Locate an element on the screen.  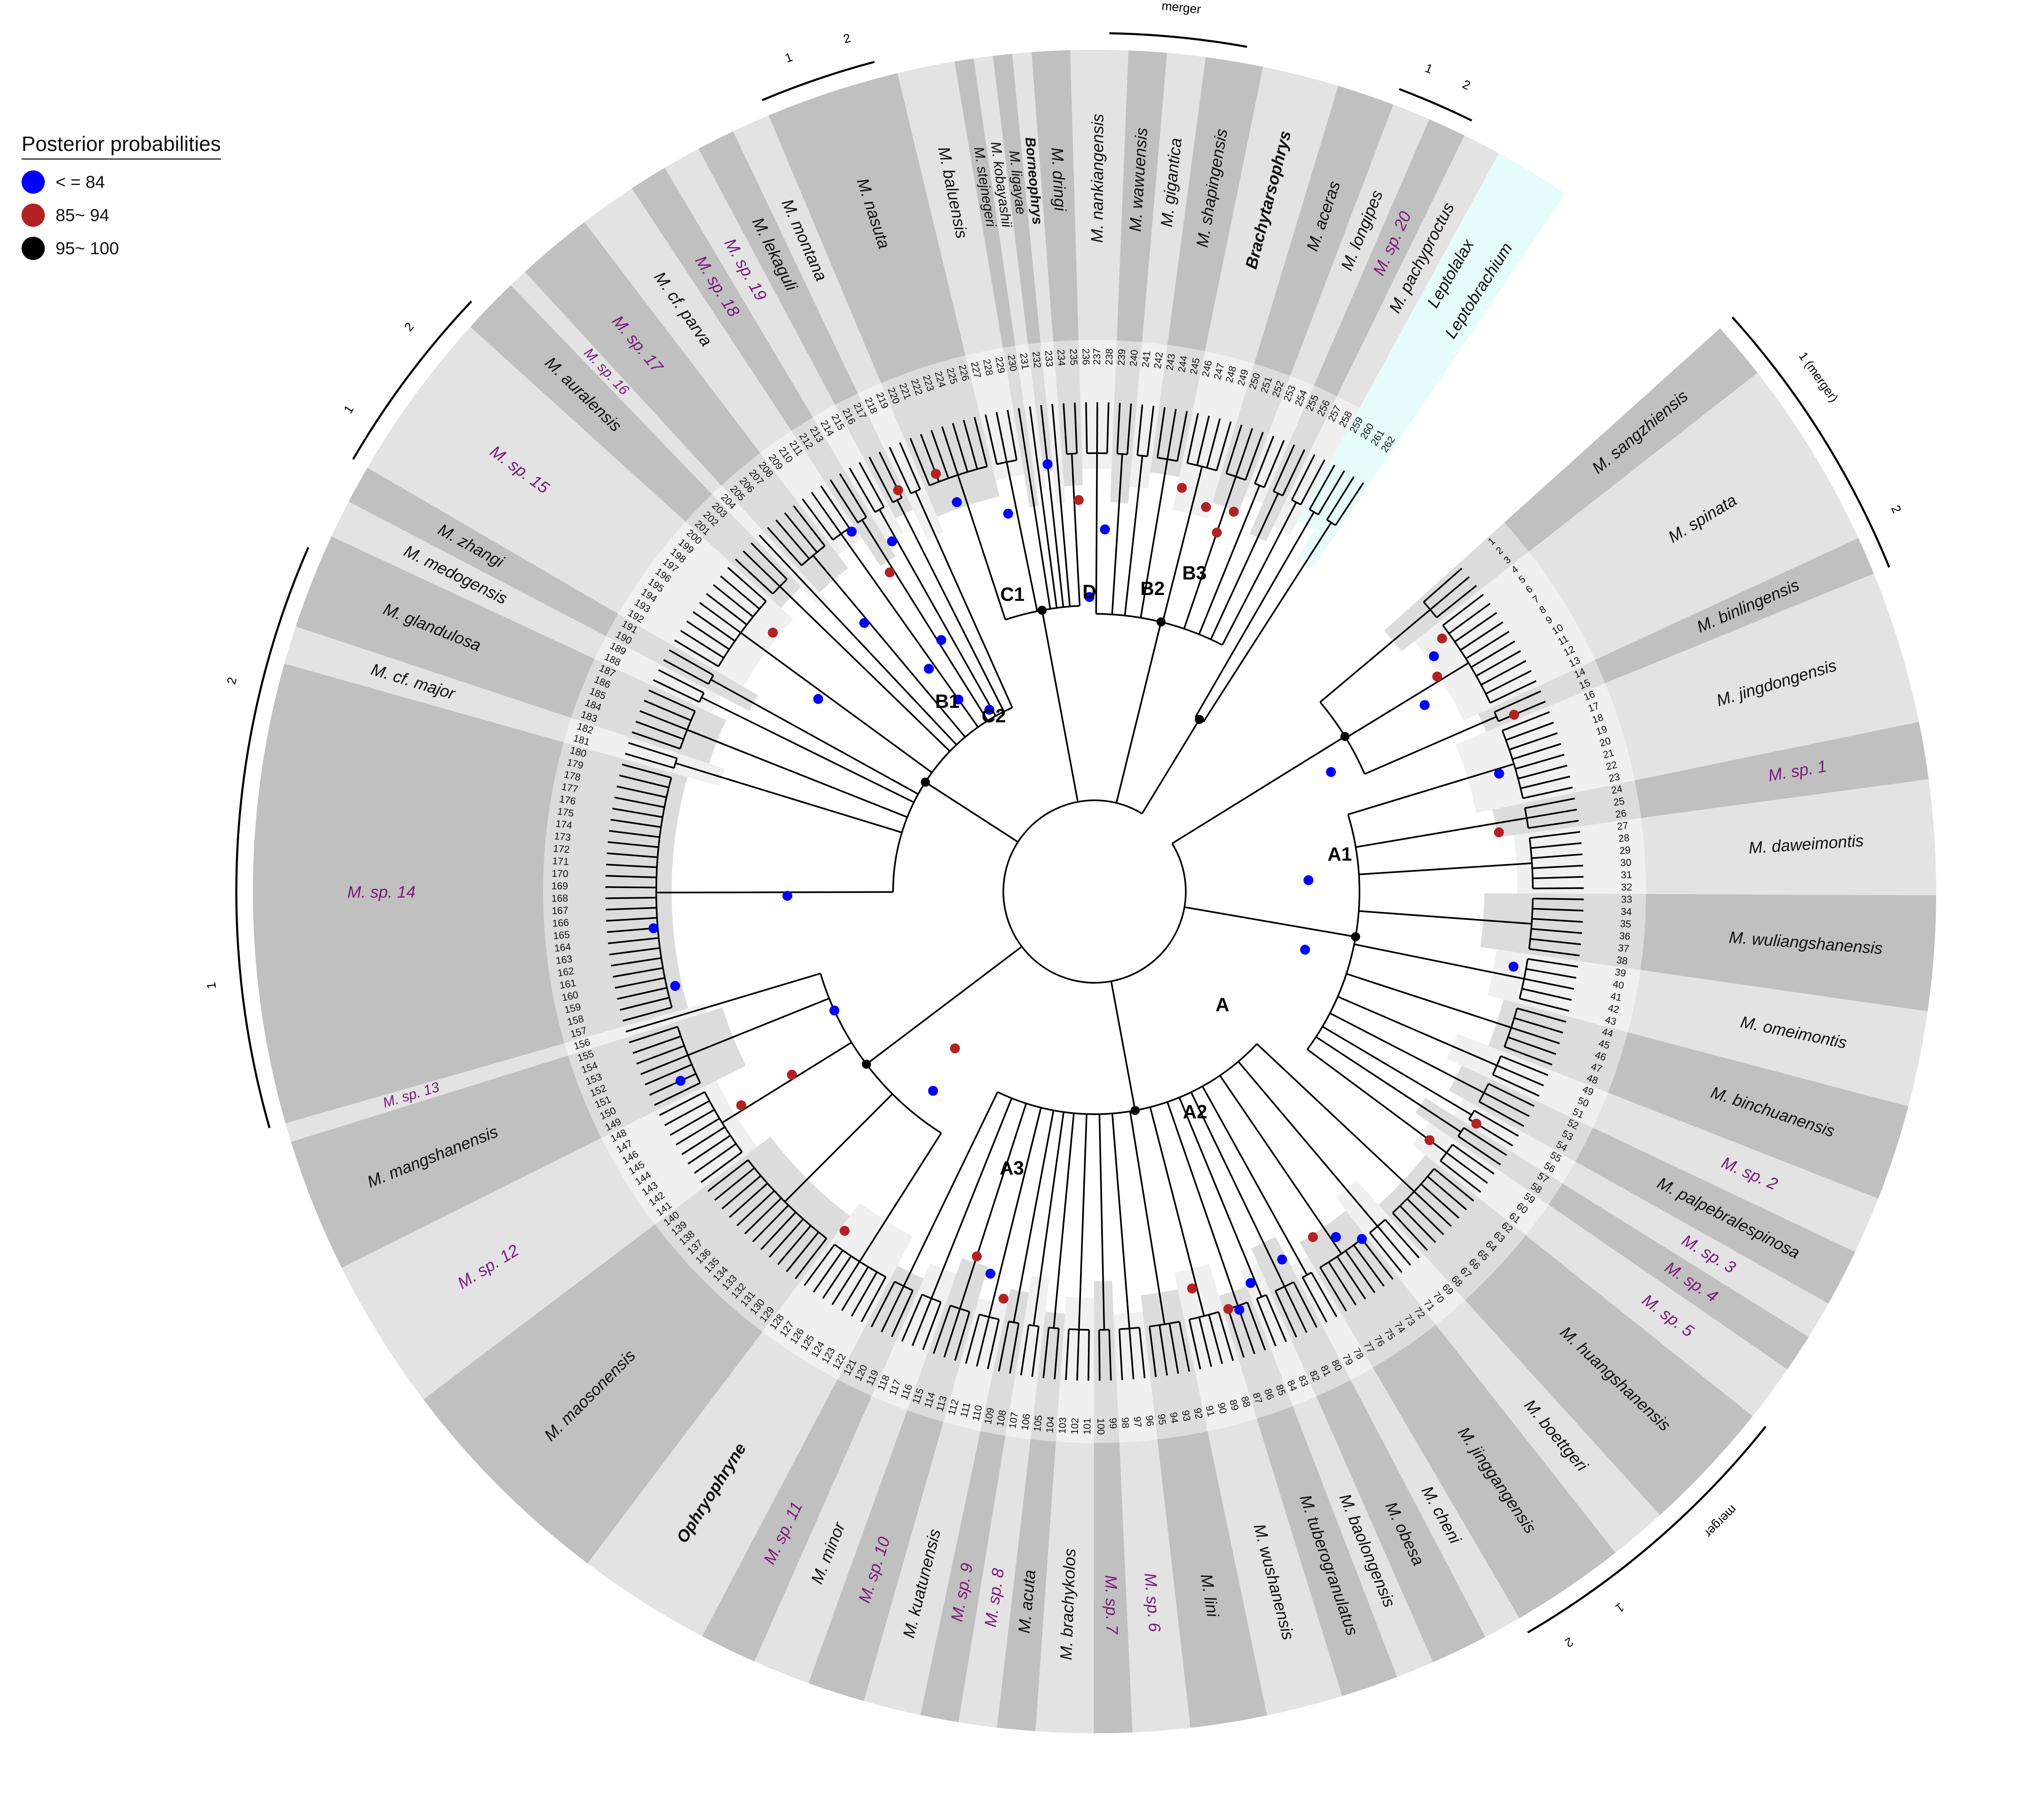
tip-label: 173 is located at coordinates (562, 837).